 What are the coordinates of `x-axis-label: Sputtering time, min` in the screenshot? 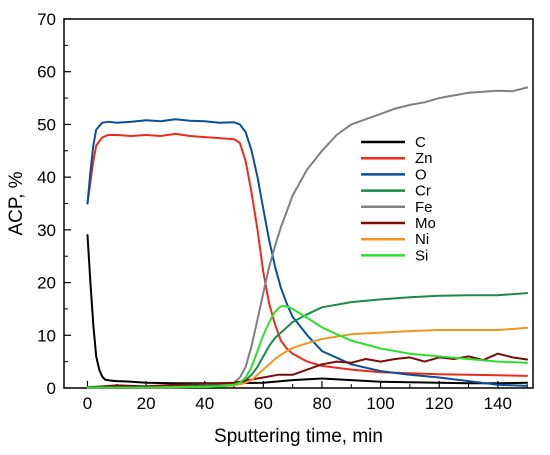 It's located at (298, 436).